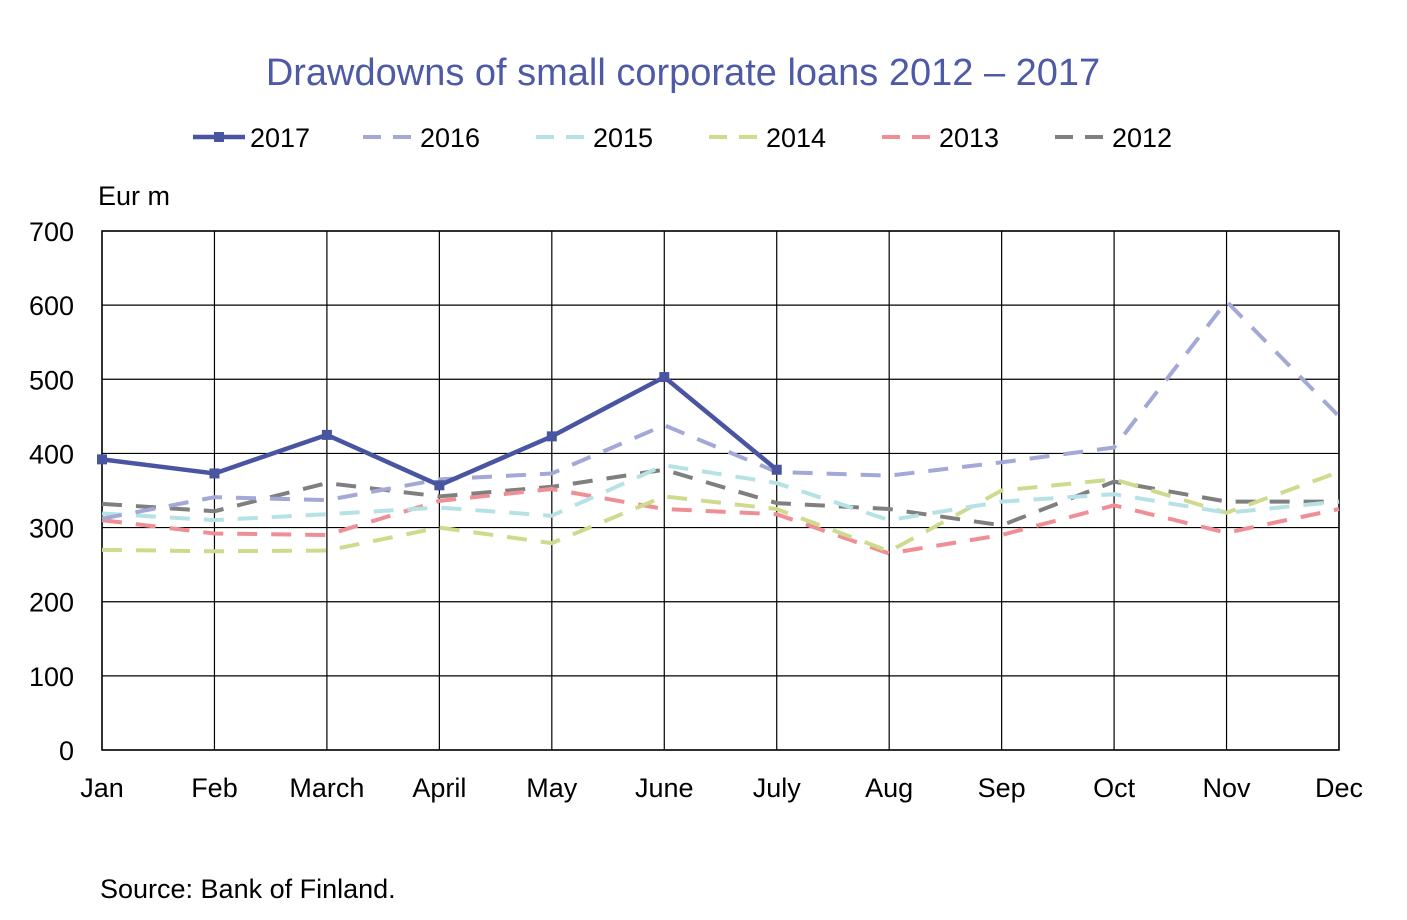 The width and height of the screenshot is (1407, 920). I want to click on series-line-2012, so click(720, 497).